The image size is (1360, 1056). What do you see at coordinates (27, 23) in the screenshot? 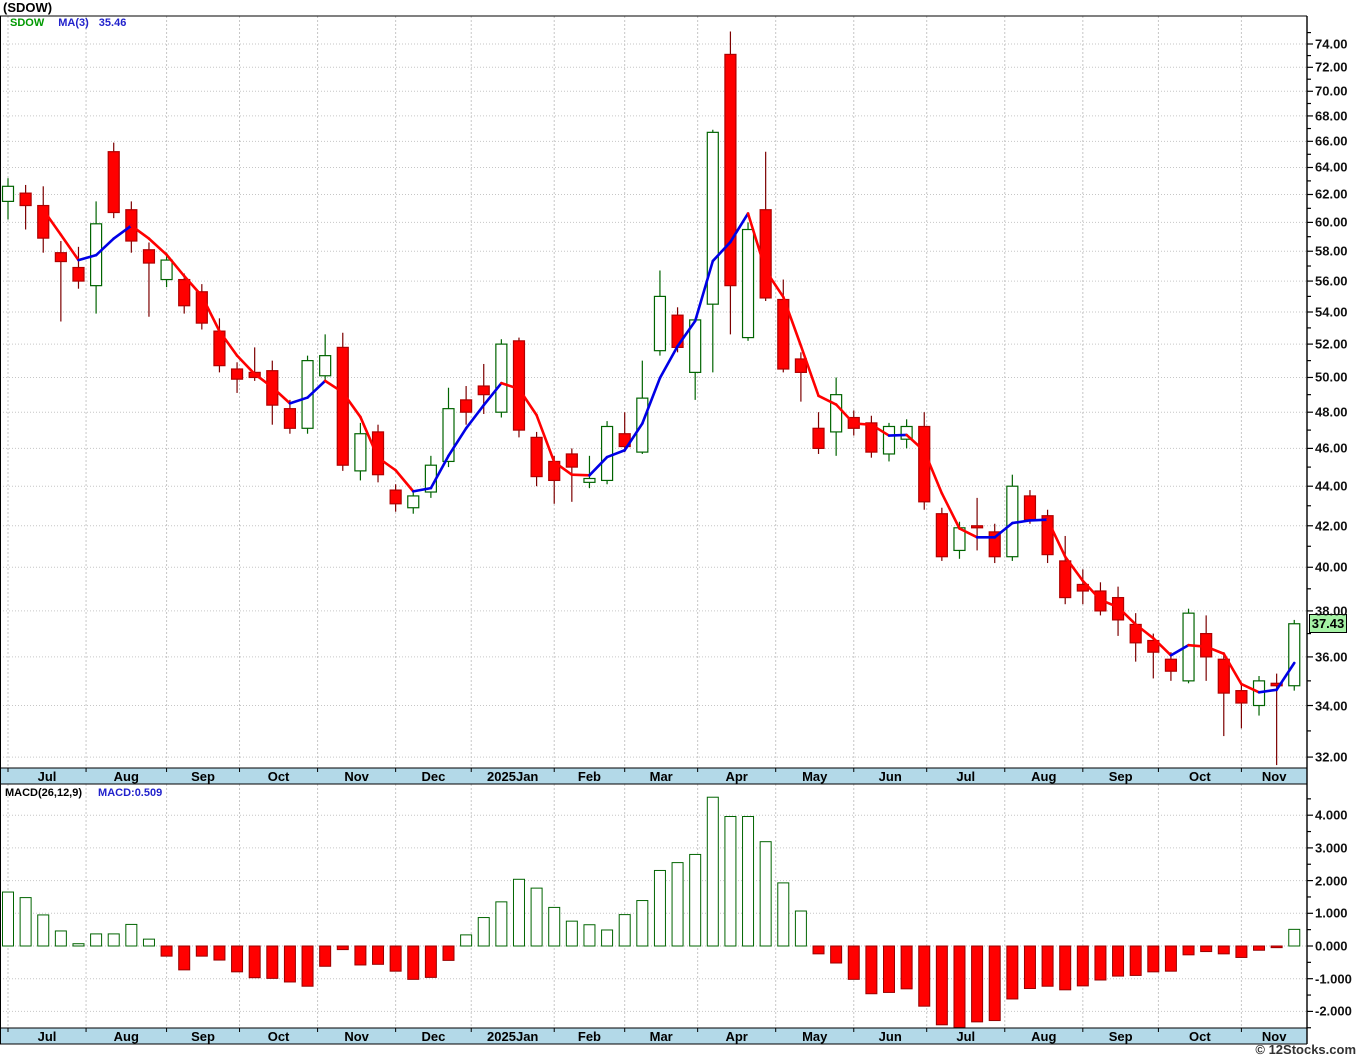
I see `legend-symbol: SDOW` at bounding box center [27, 23].